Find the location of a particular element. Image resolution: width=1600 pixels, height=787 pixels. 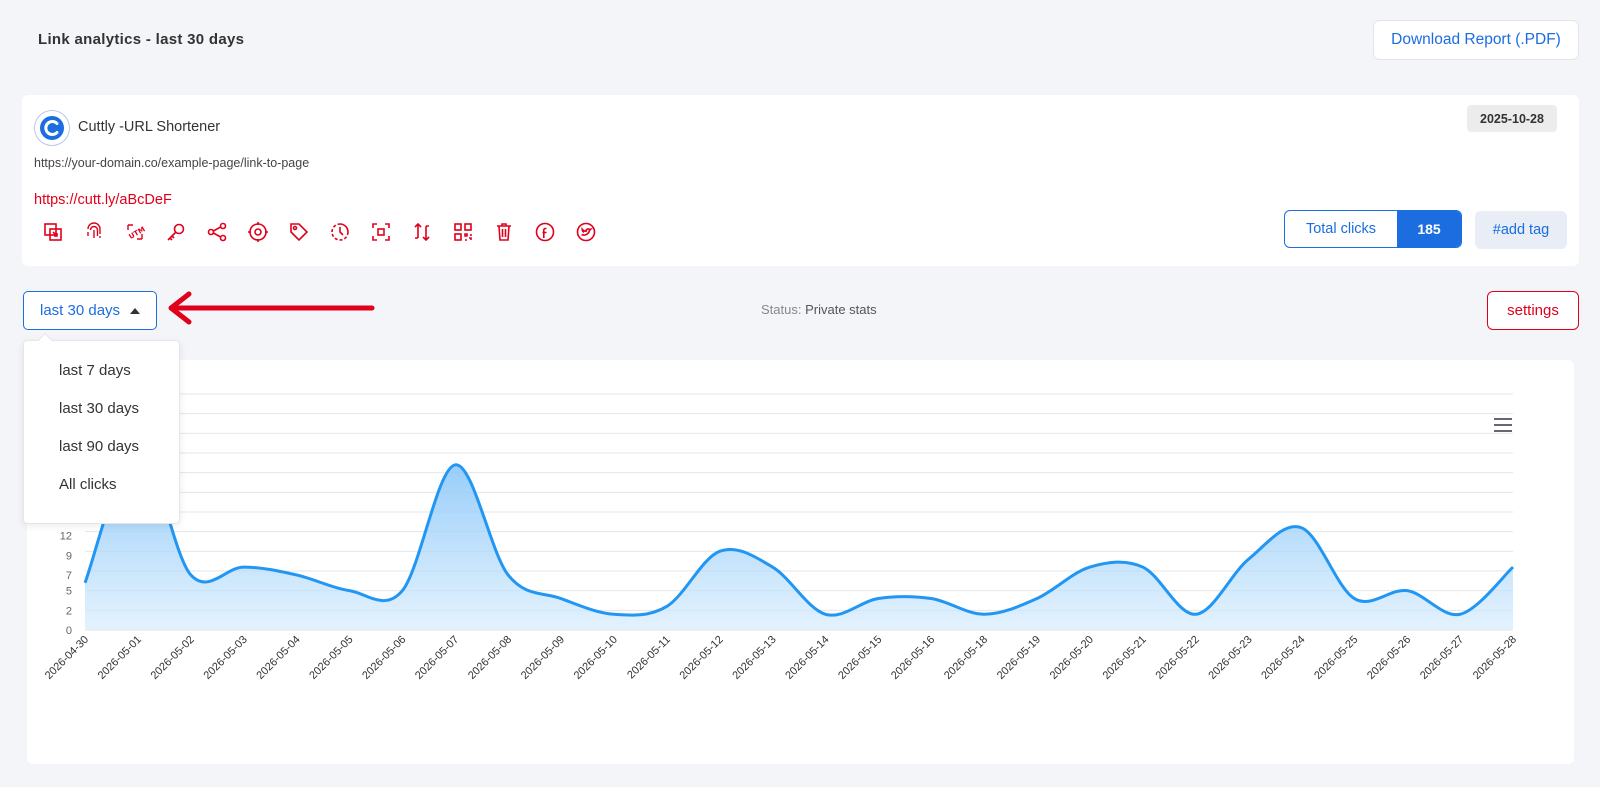

x-tick-label: 2026-05-28 is located at coordinates (1495, 658).